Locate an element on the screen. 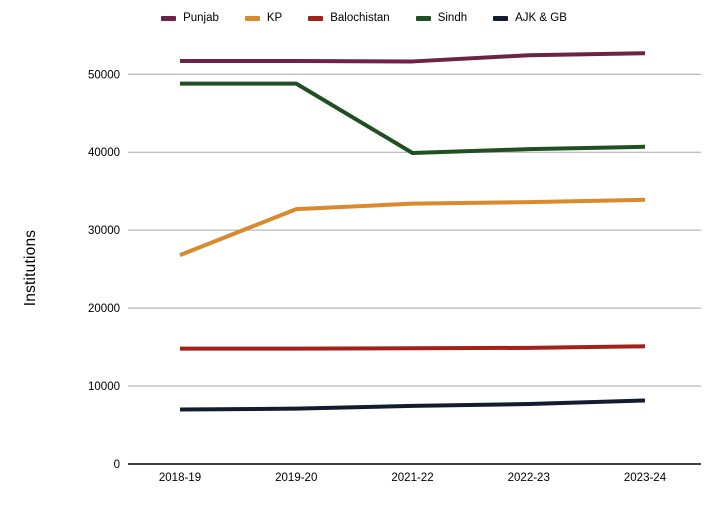 The width and height of the screenshot is (728, 516). legend-swatch-ajk-gb is located at coordinates (501, 18).